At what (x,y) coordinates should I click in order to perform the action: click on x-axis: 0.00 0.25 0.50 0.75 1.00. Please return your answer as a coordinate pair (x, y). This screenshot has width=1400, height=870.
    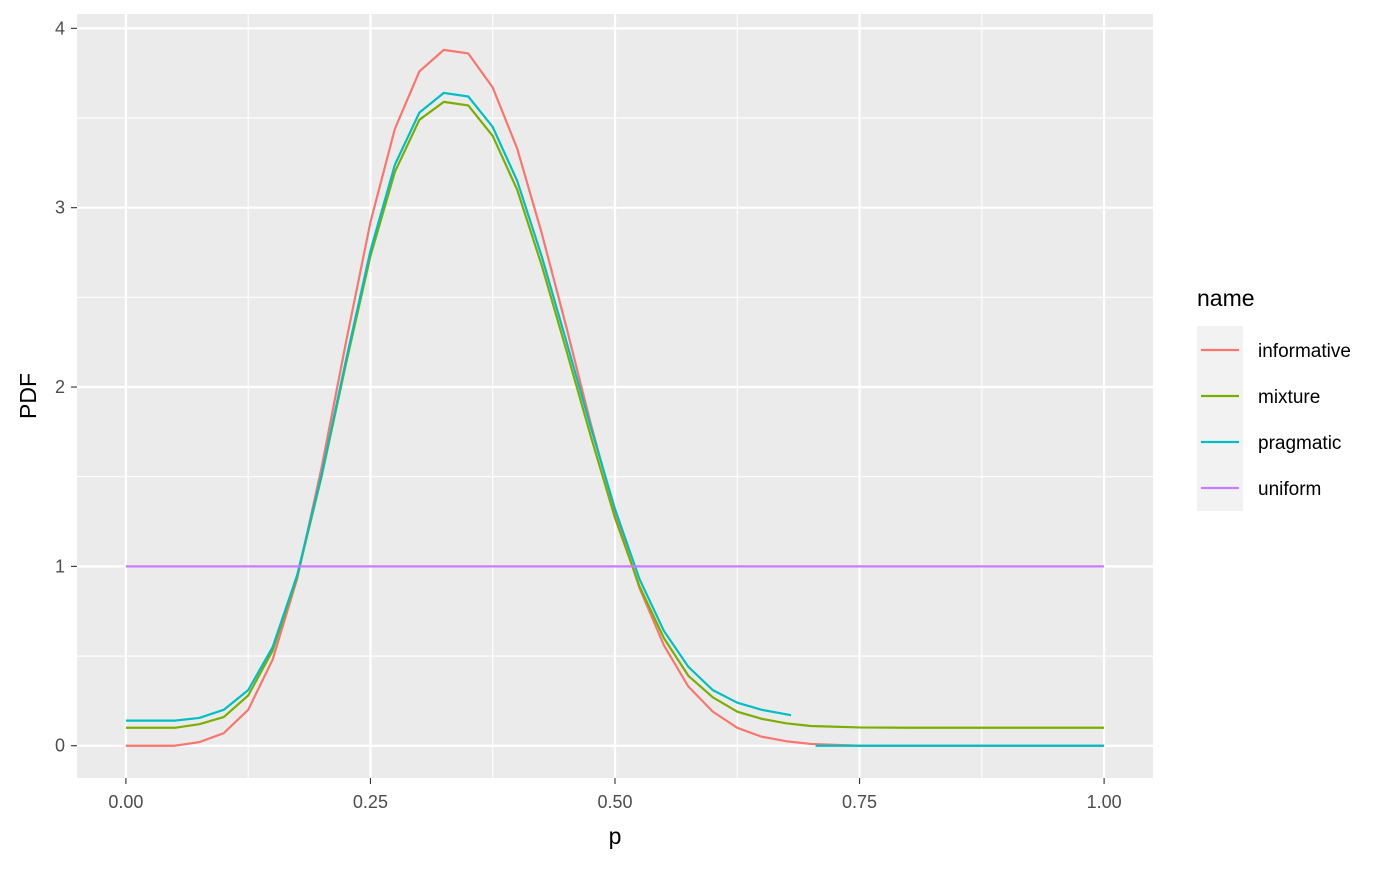
    Looking at the image, I should click on (615, 795).